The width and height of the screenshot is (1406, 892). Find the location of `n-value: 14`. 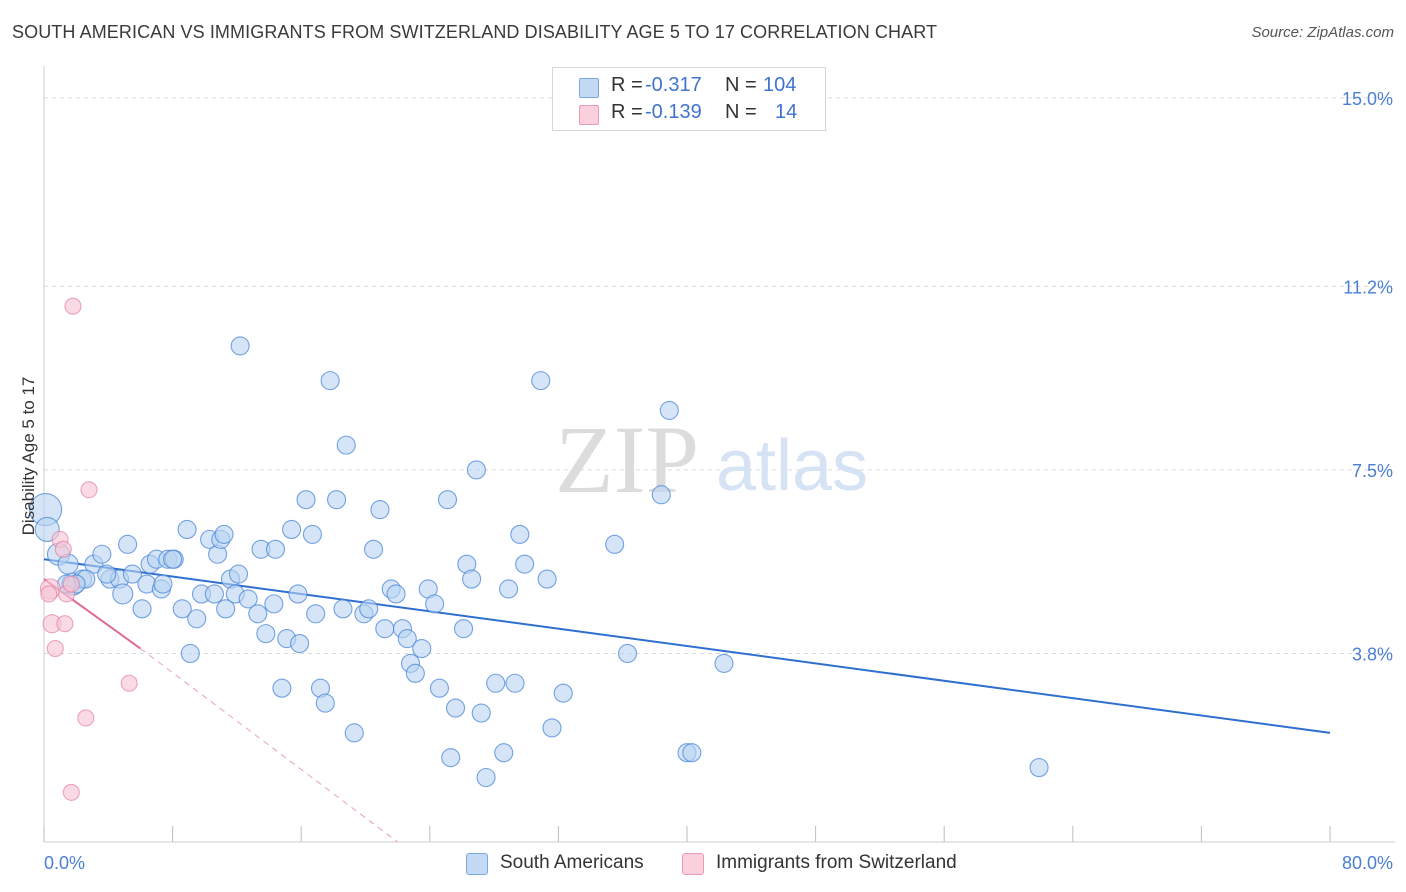

n-value: 14 is located at coordinates (786, 112).